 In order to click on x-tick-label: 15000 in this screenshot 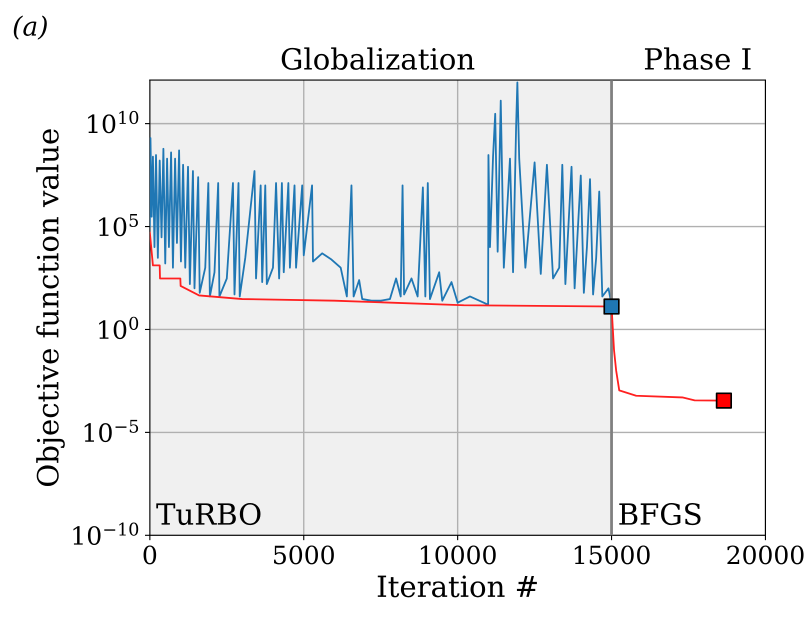, I will do `click(612, 554)`.